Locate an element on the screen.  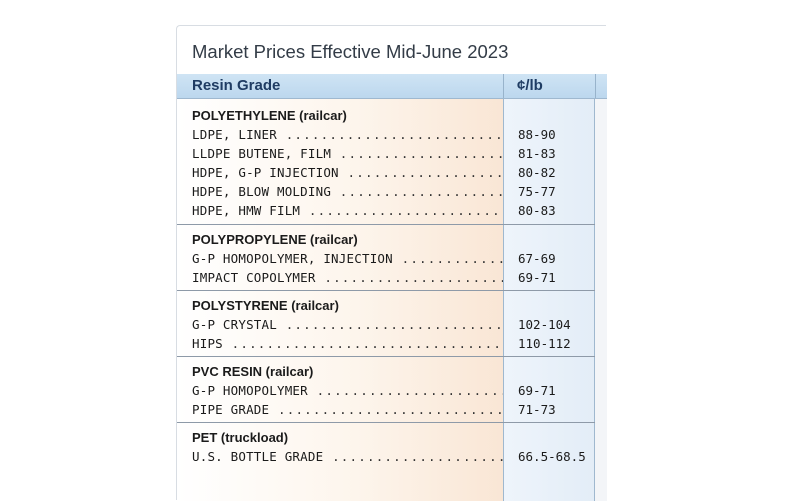
table-header: Resin Grade ¢/lb is located at coordinates (392, 86).